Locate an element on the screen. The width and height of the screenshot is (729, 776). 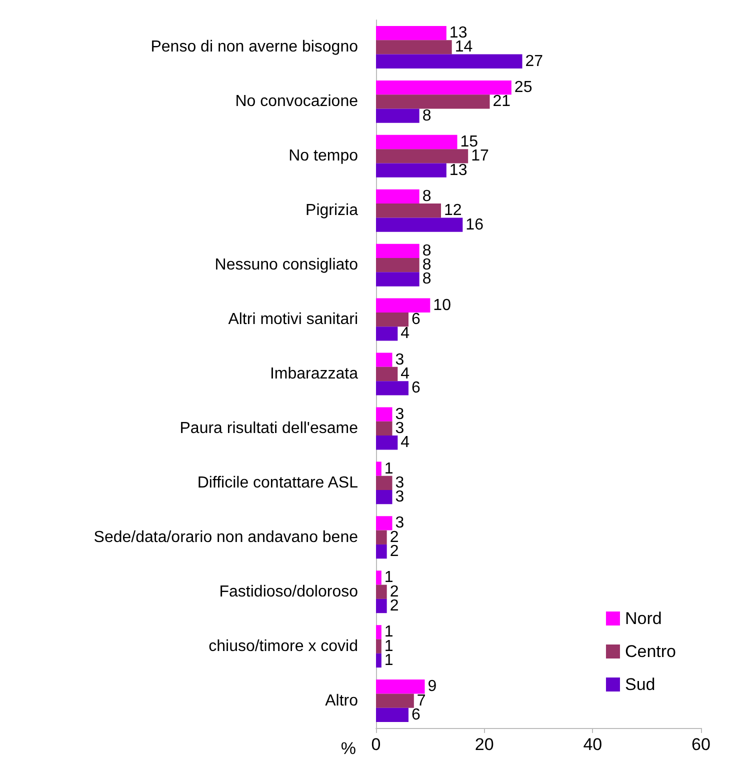
x-axis-title: % is located at coordinates (348, 748).